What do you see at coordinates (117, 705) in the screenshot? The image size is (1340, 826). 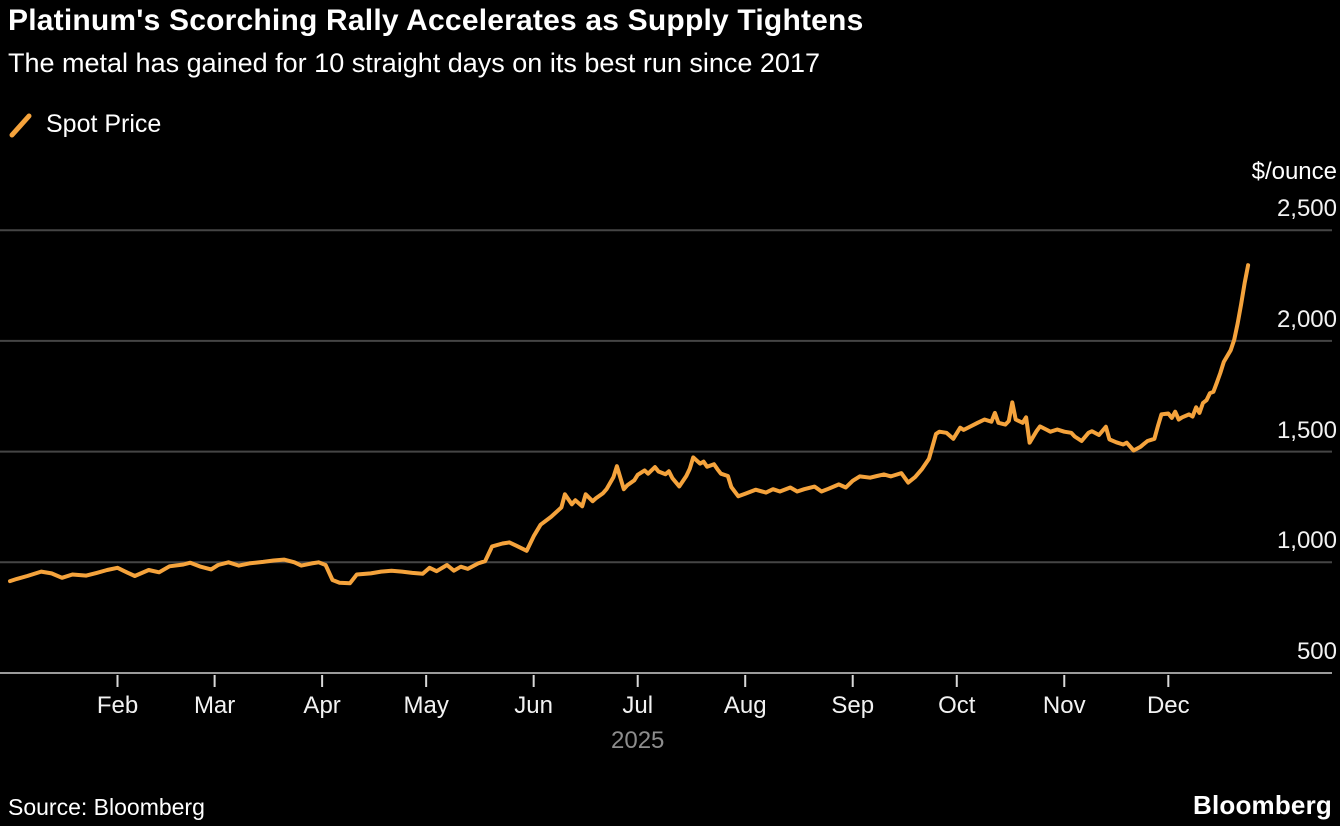 I see `x-axis-label: Feb` at bounding box center [117, 705].